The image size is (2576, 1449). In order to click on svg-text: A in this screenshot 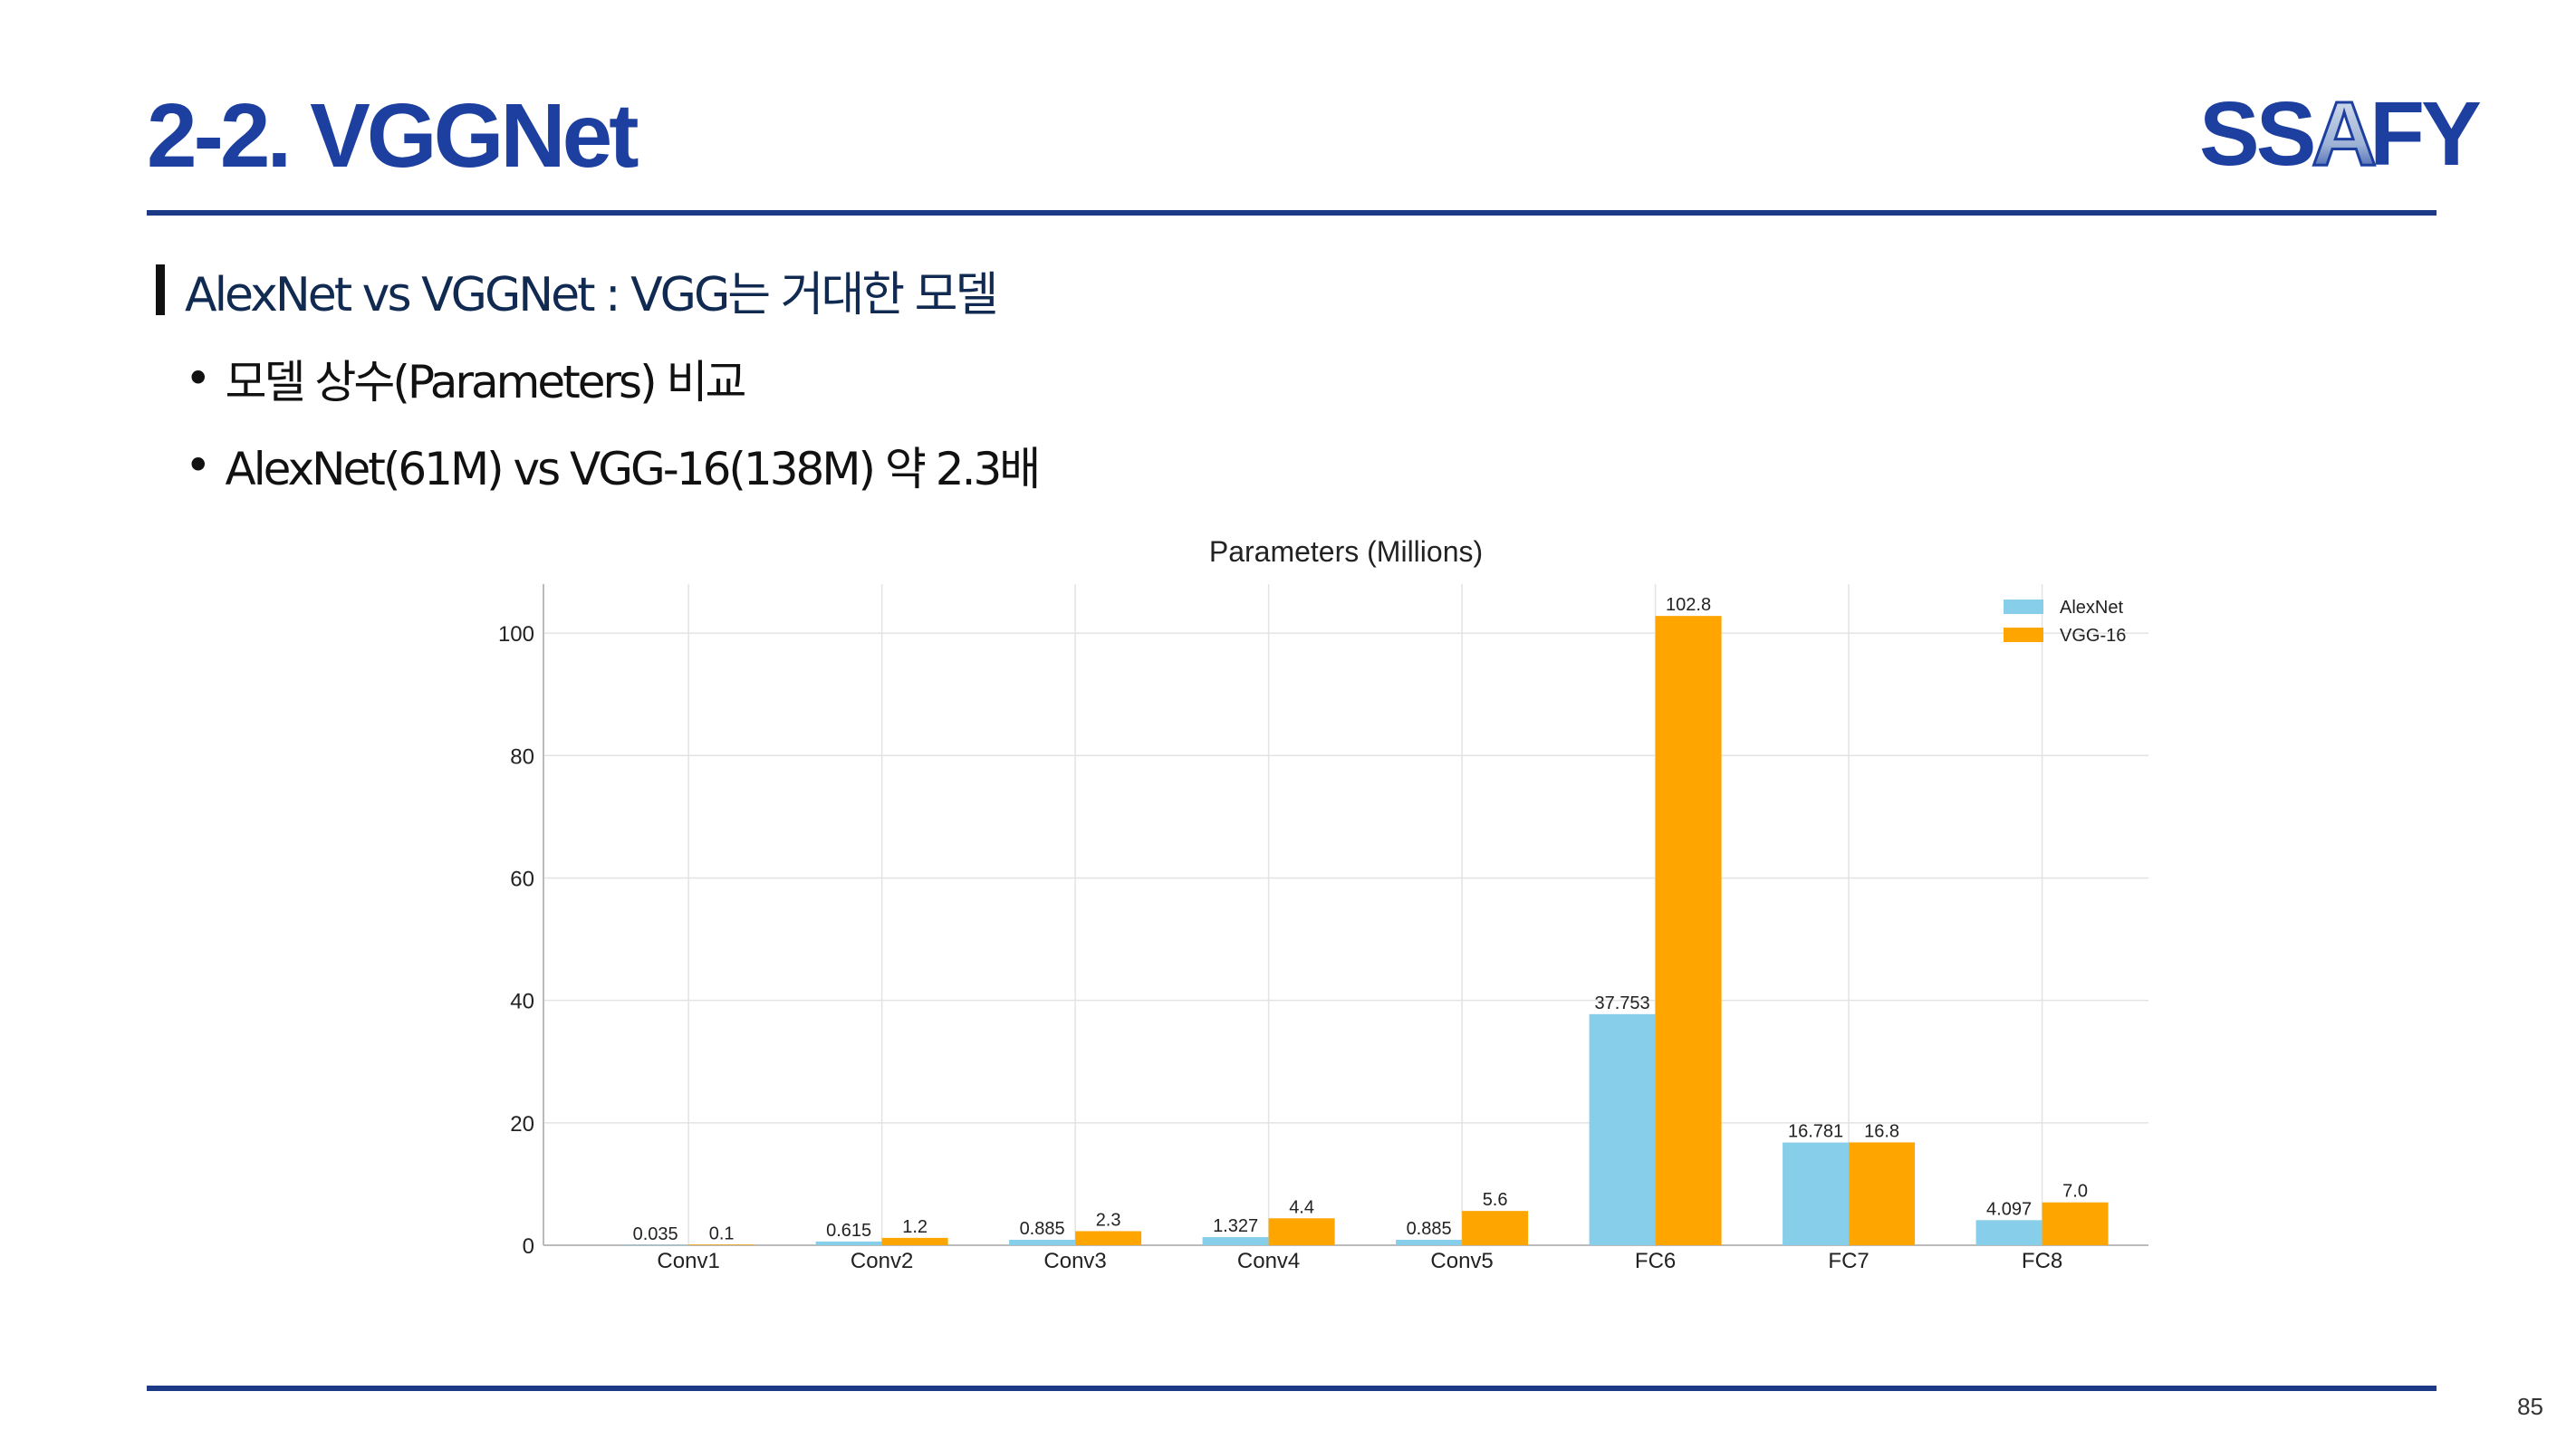, I will do `click(2343, 130)`.